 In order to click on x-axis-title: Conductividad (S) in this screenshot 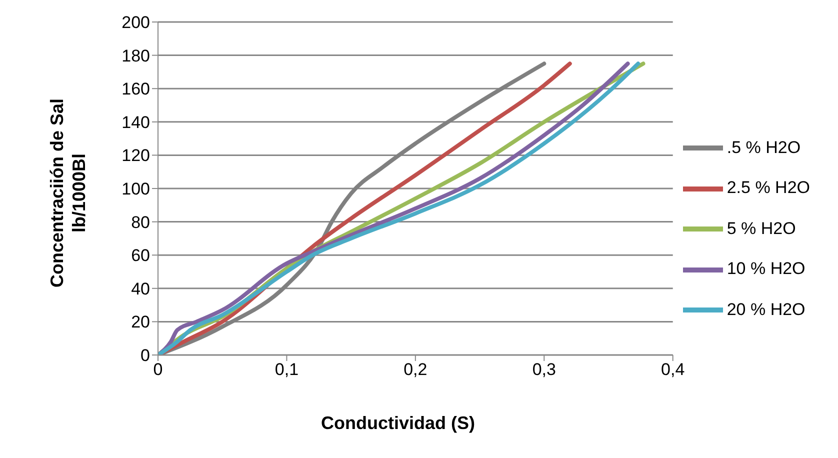, I will do `click(398, 423)`.